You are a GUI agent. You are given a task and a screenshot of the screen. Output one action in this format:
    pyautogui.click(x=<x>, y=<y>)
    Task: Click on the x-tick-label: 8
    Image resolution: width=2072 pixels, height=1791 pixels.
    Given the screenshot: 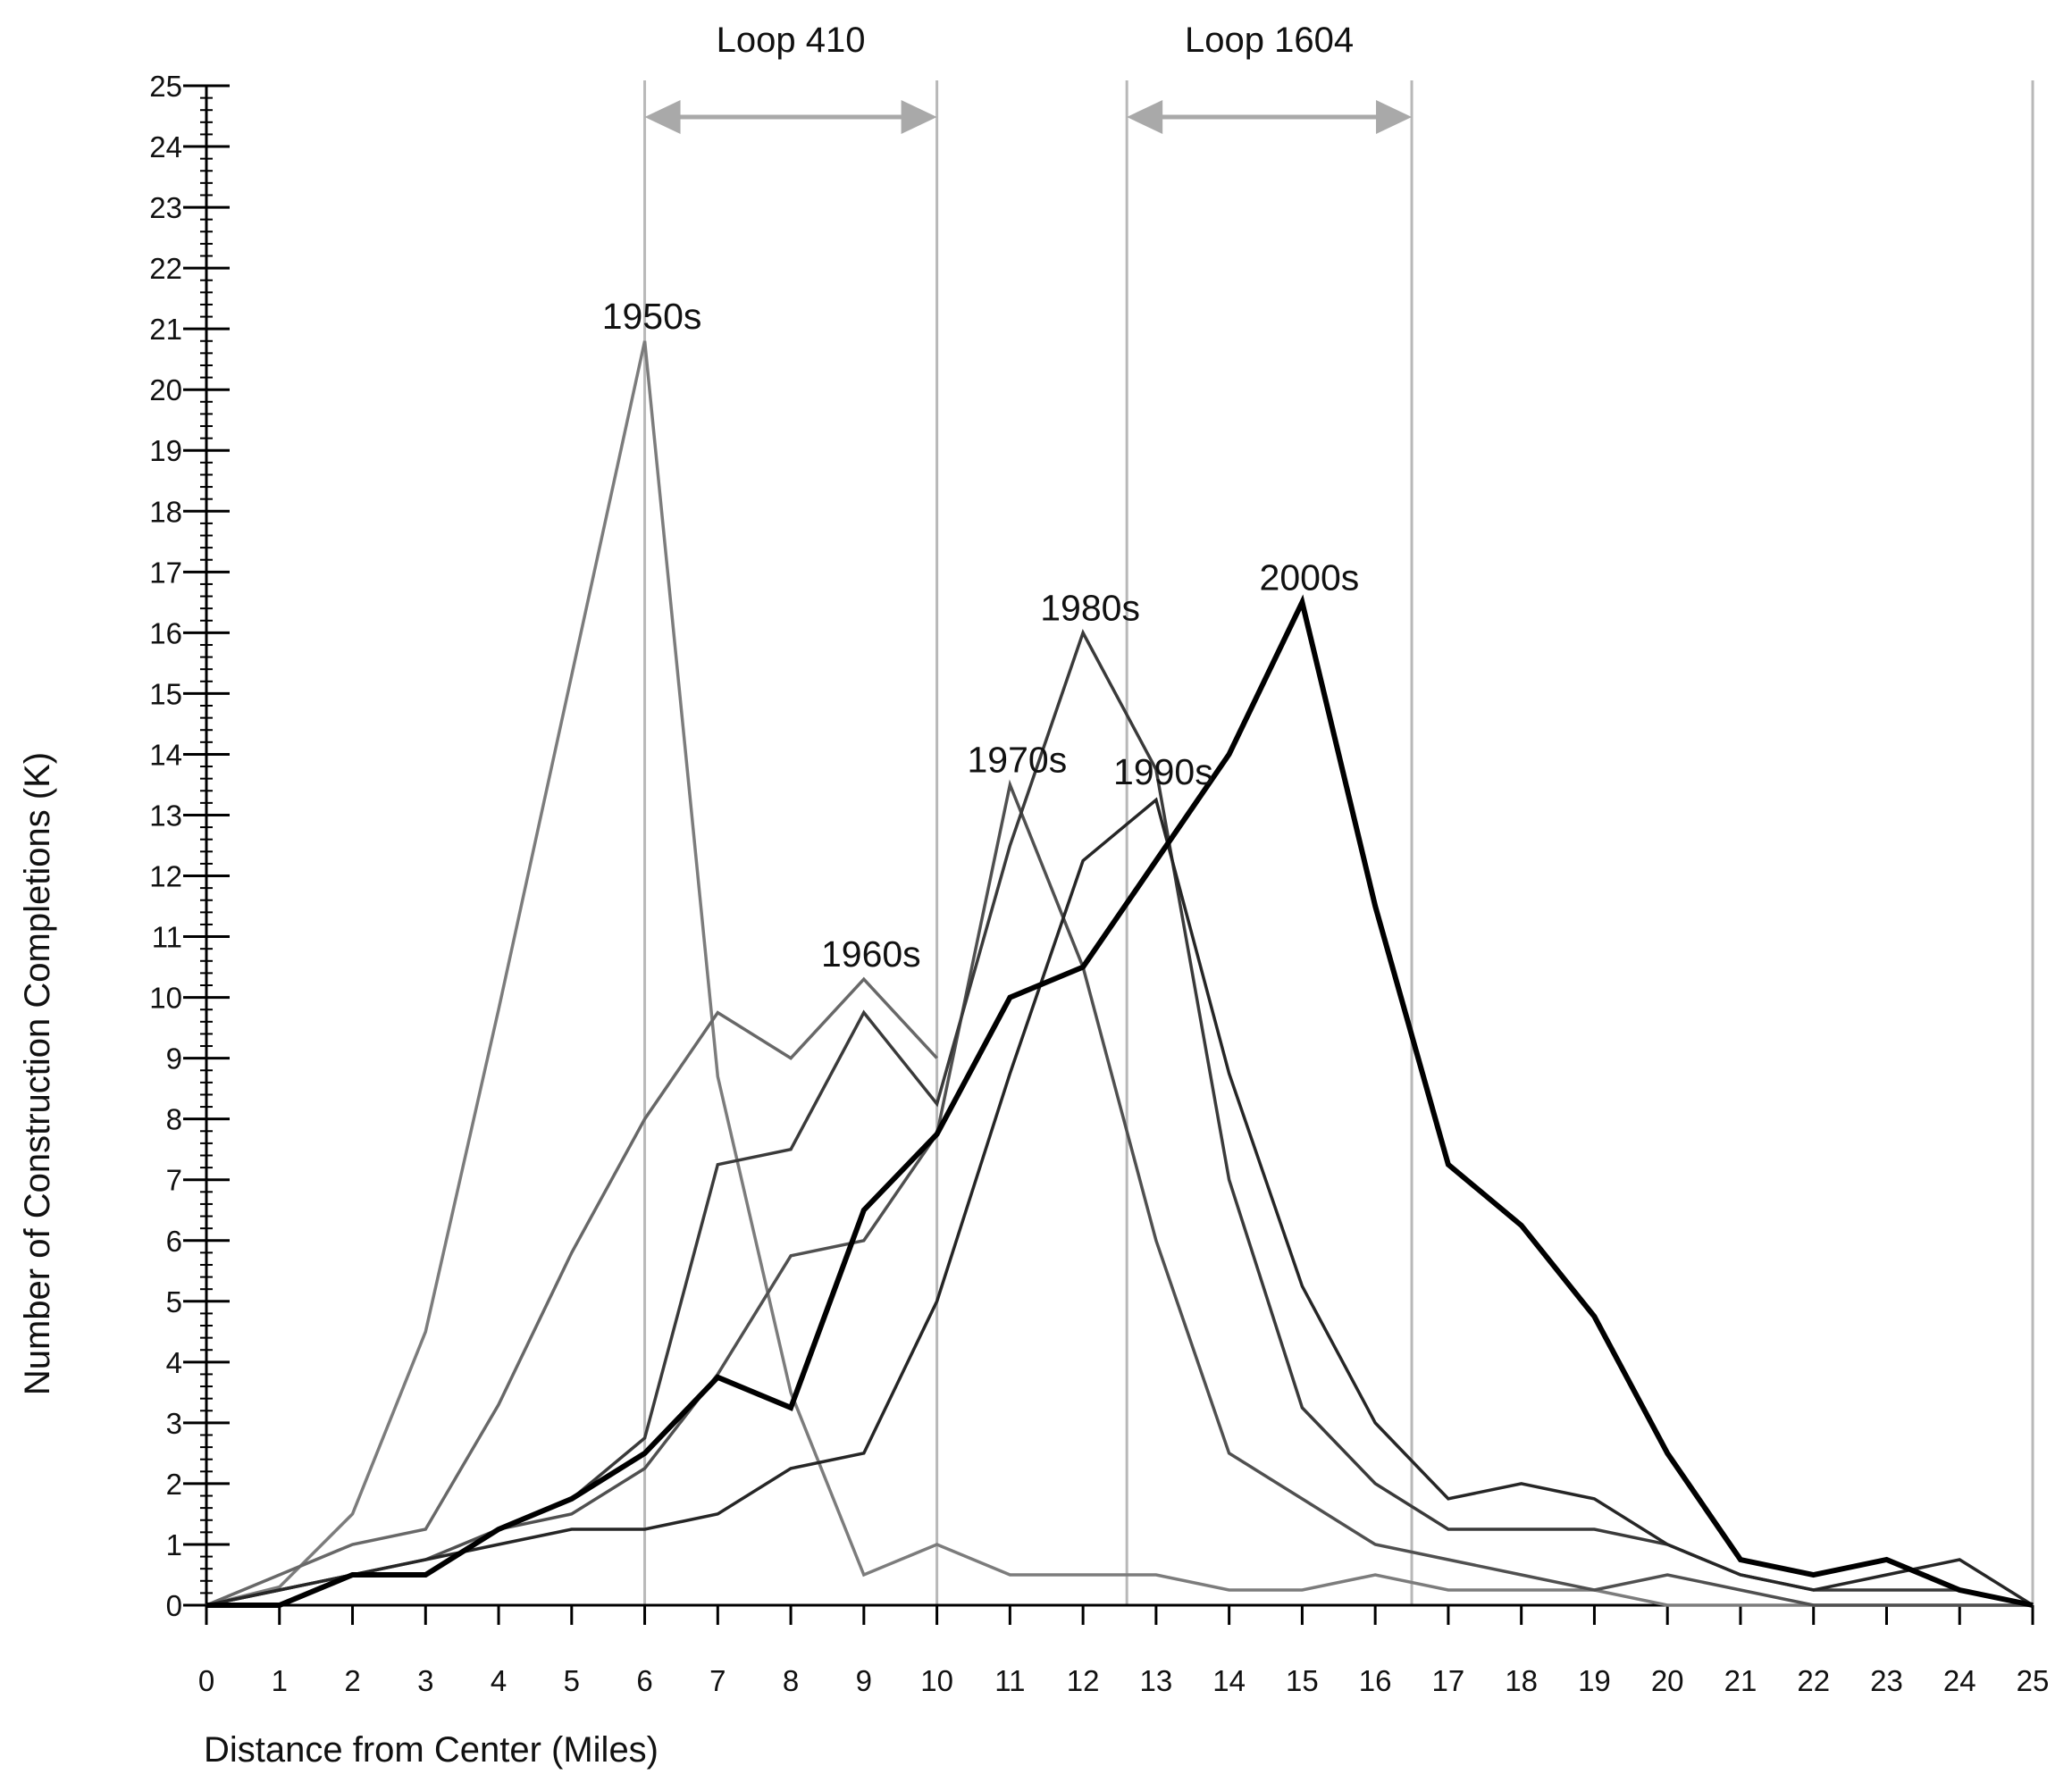 What is the action you would take?
    pyautogui.click(x=791, y=1680)
    